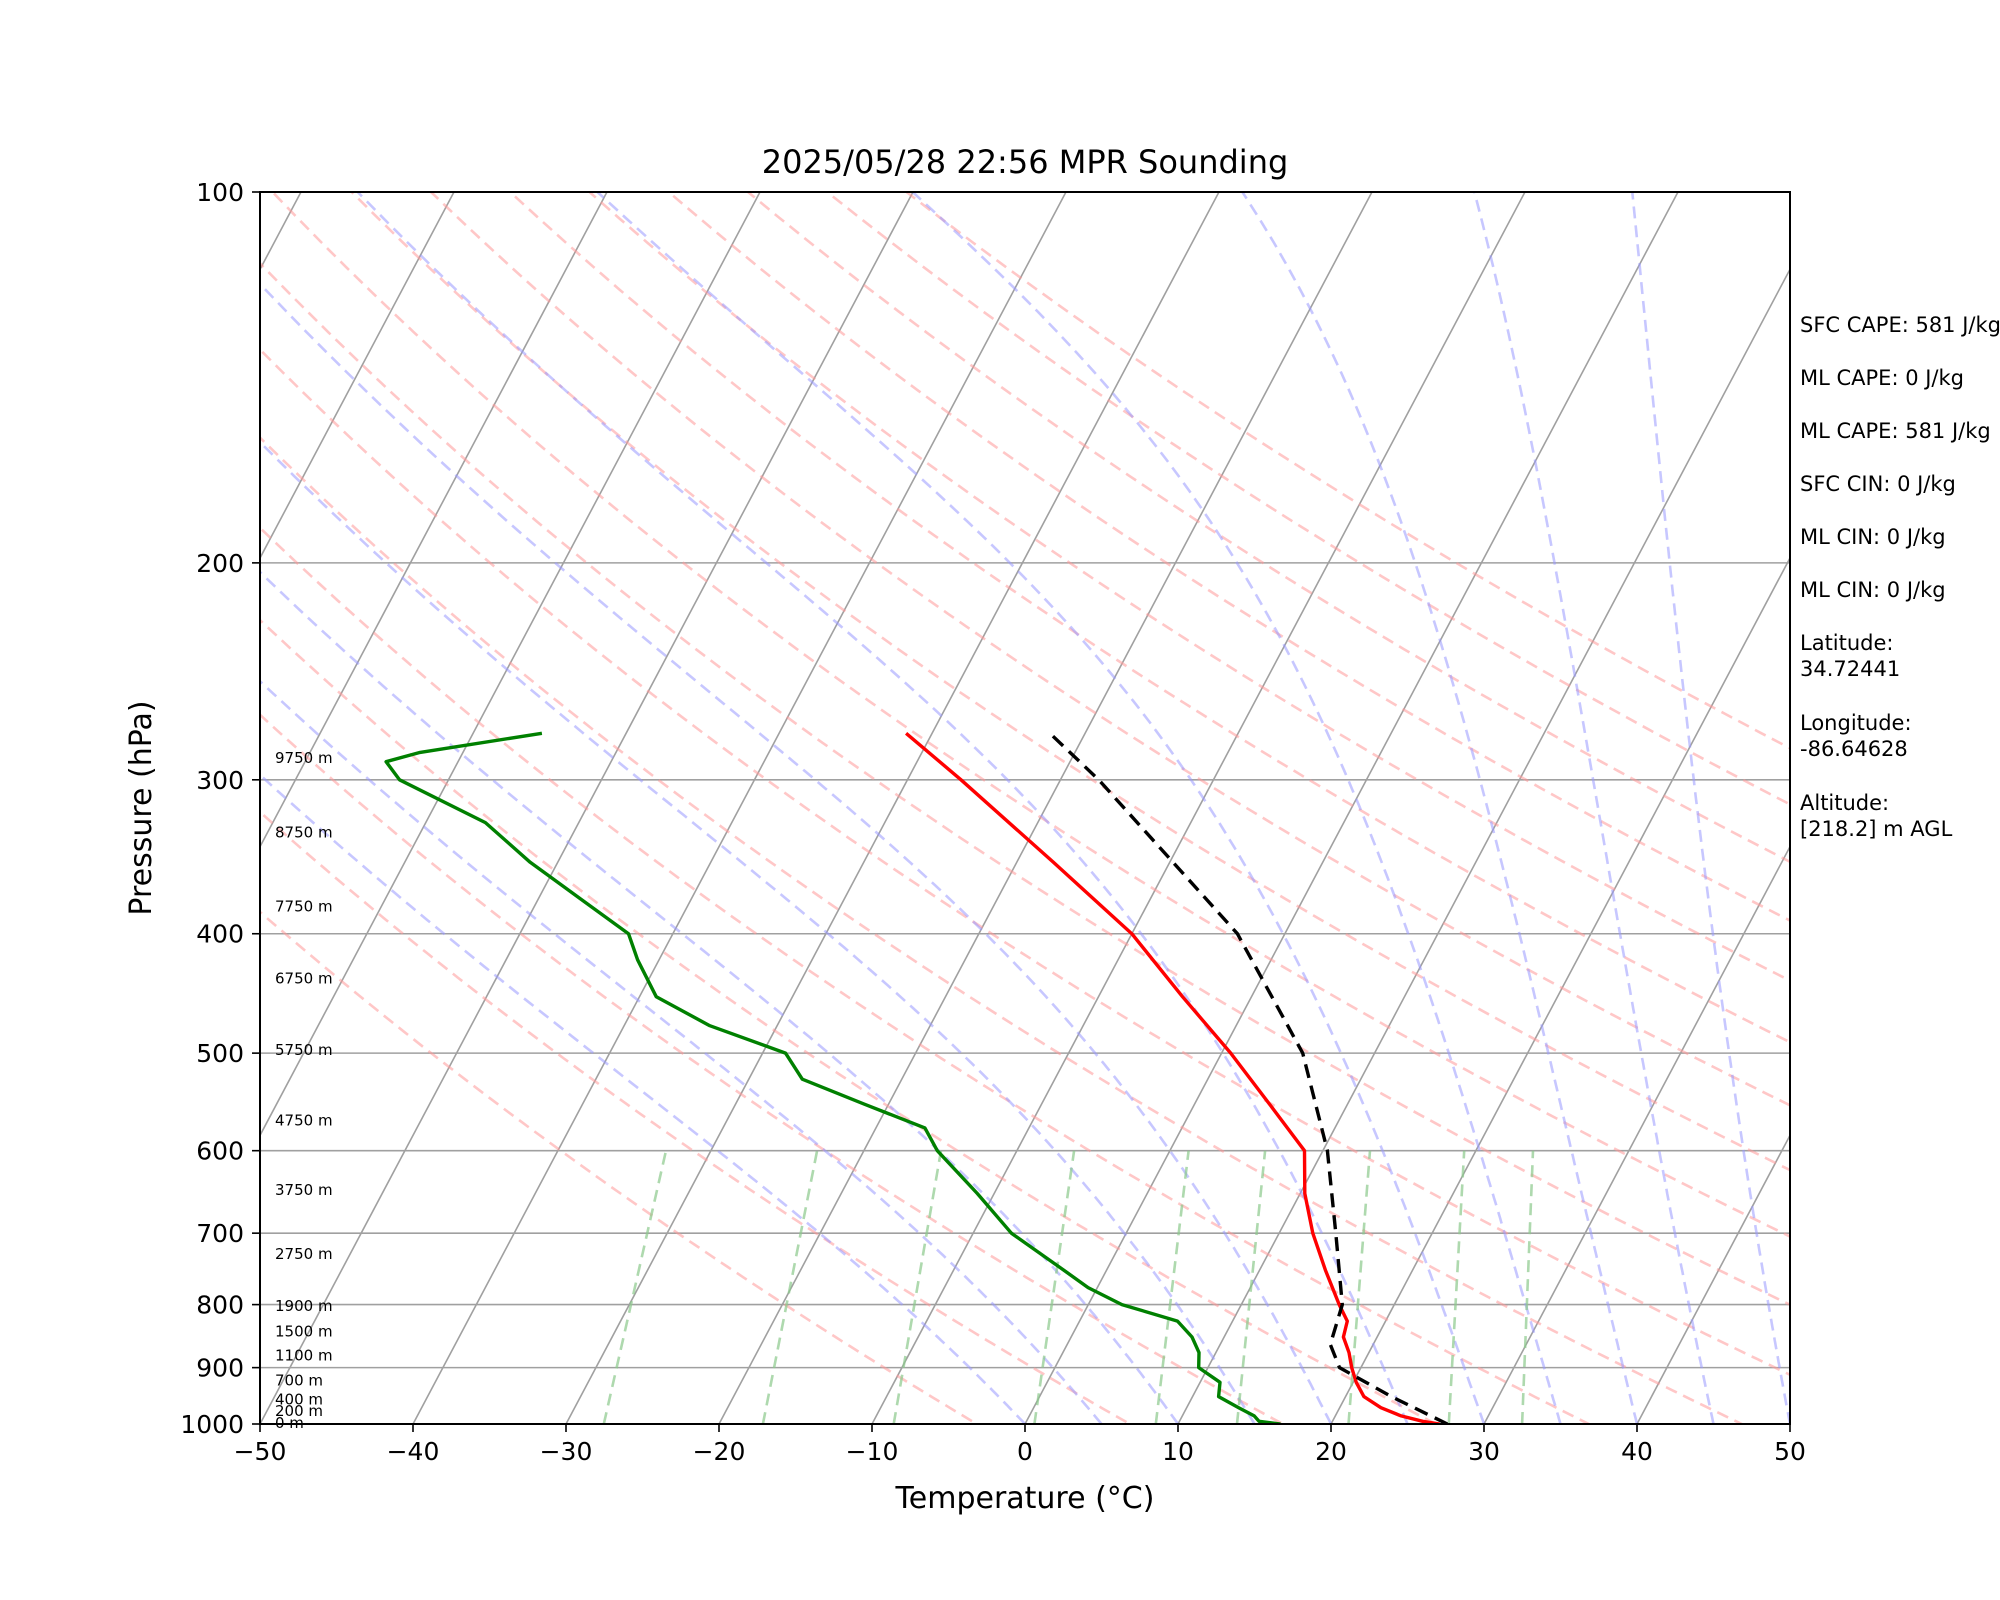 The image size is (2000, 1600). I want to click on height-label: 8750 m, so click(304, 832).